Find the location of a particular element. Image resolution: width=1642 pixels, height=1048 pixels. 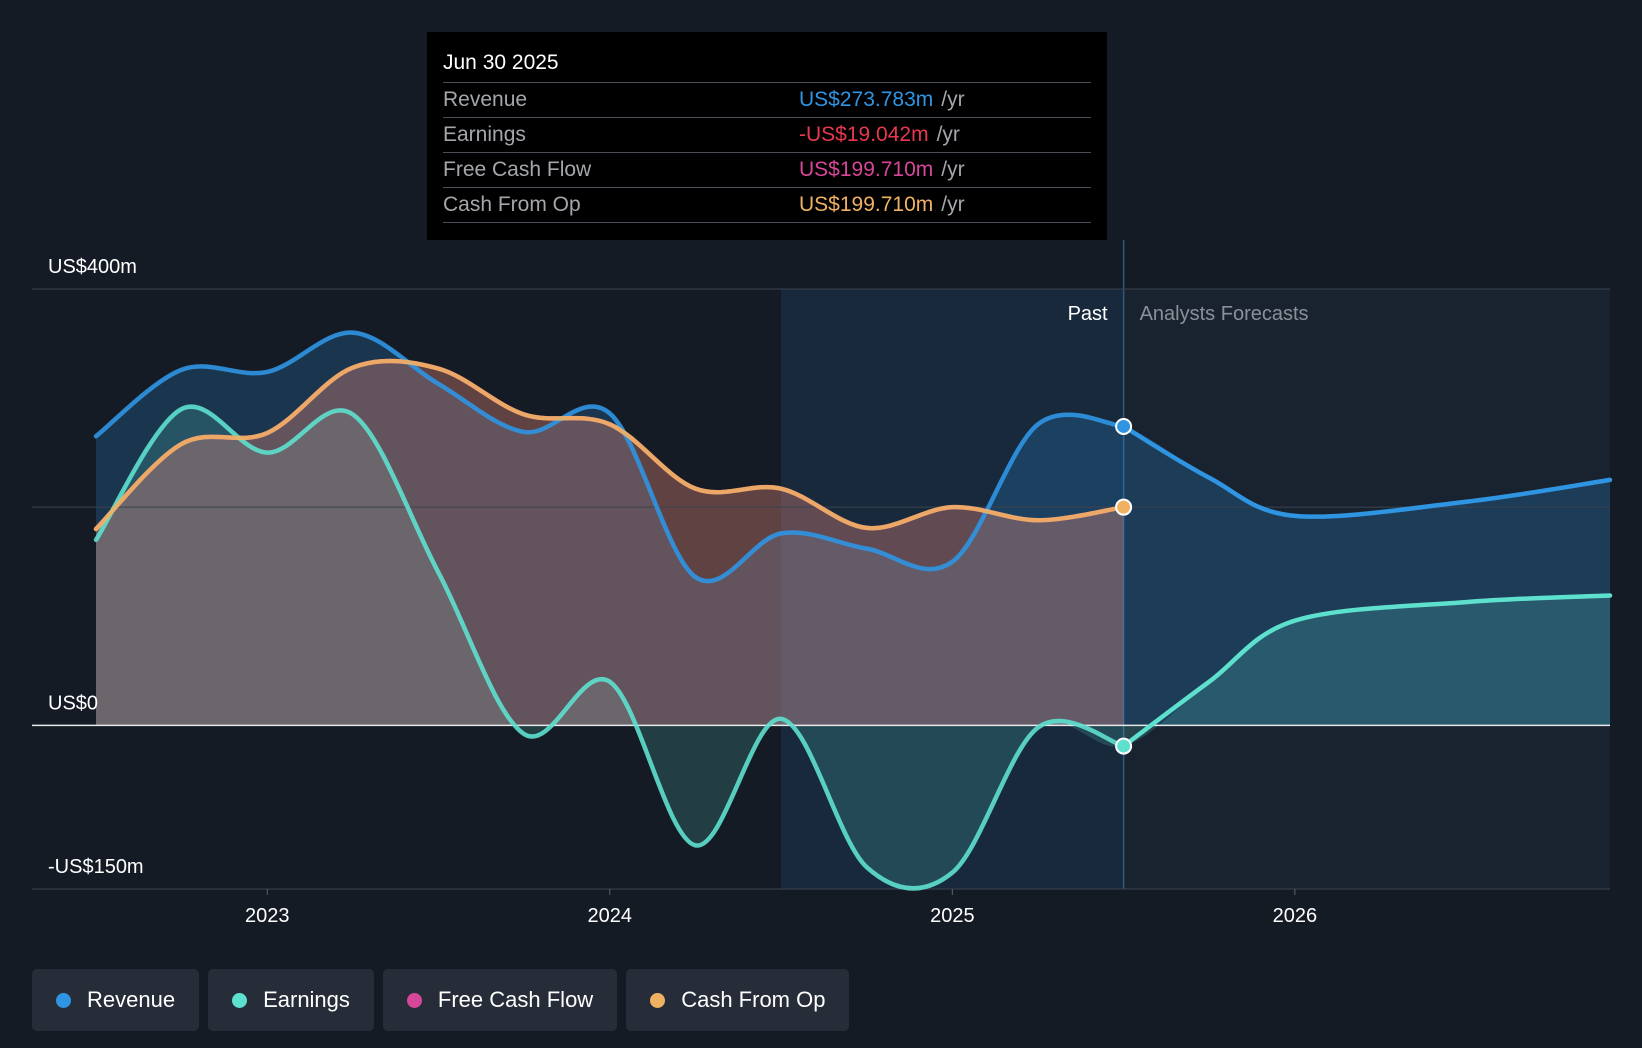

legend-label: Cash From Op is located at coordinates (753, 999).